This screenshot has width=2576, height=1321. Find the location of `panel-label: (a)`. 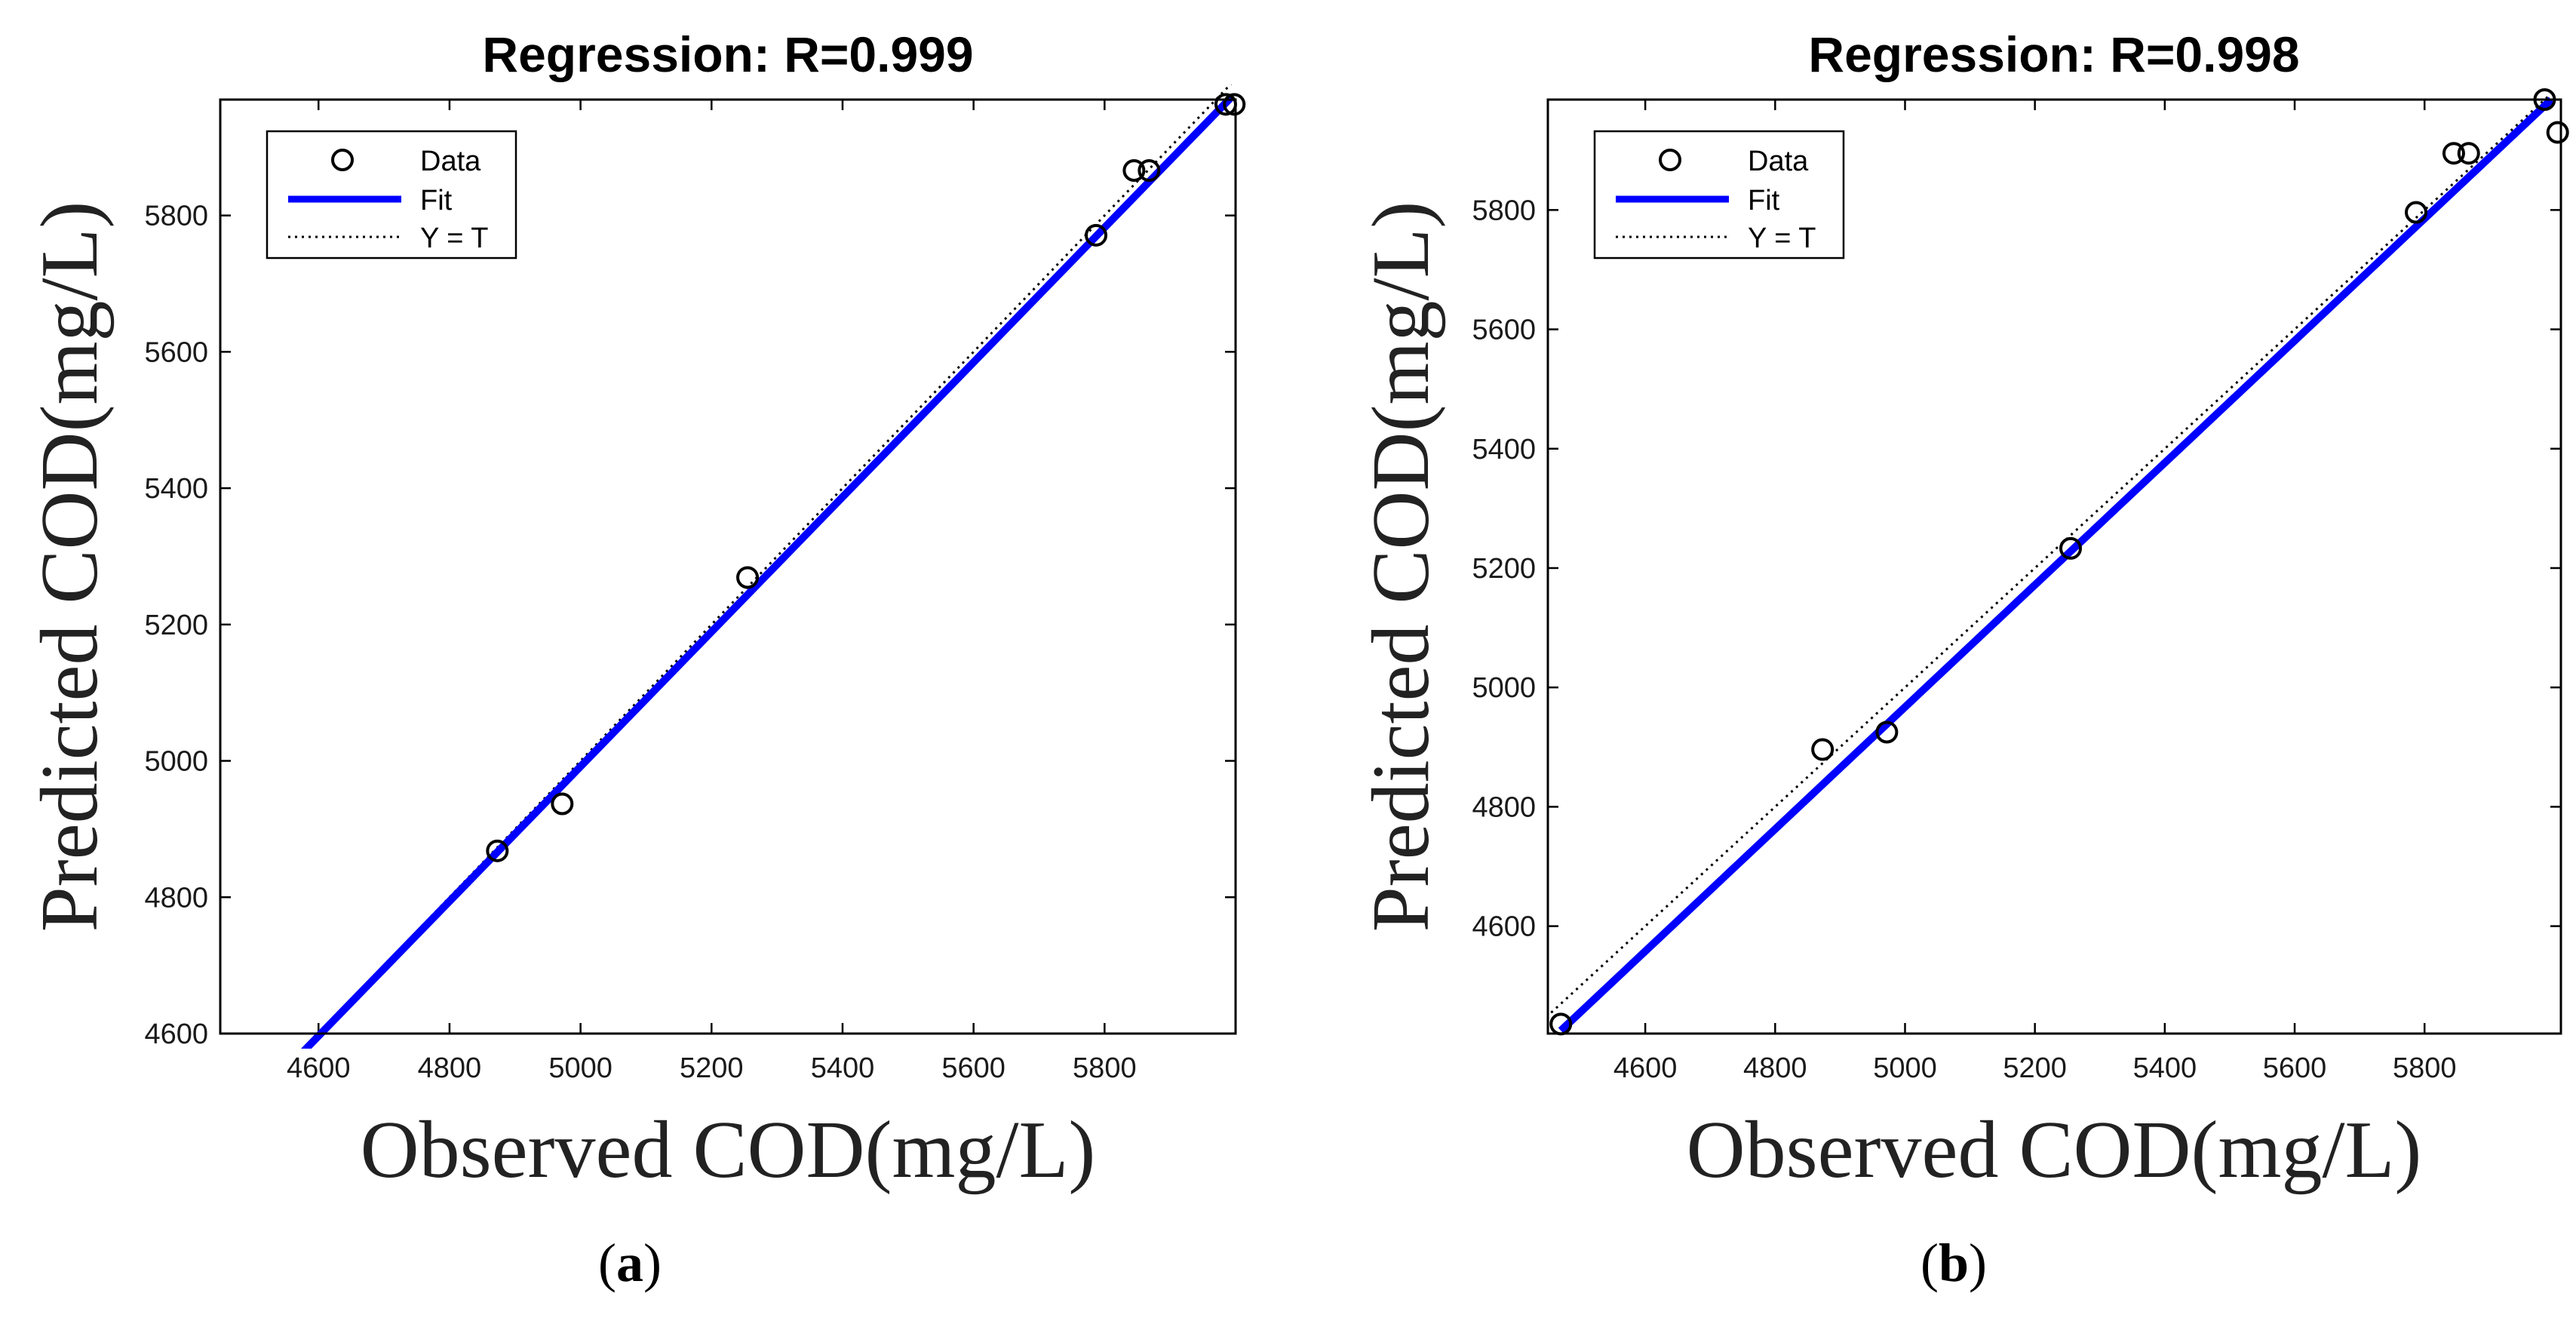

panel-label: (a) is located at coordinates (630, 1263).